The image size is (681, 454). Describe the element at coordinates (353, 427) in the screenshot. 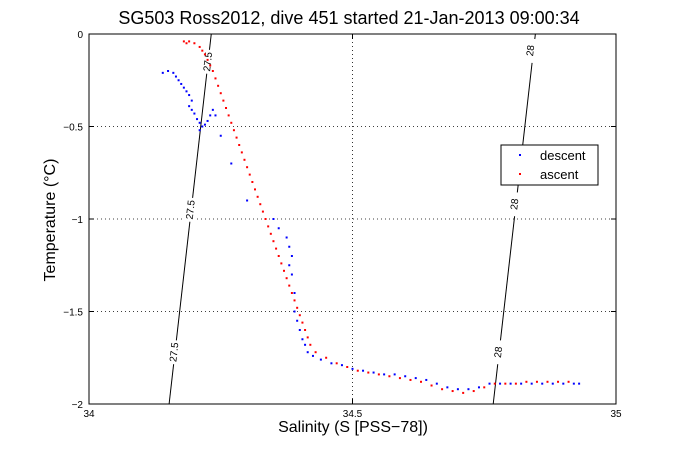

I see `x-axis-label: Salinity (S [PSS−78])` at that location.